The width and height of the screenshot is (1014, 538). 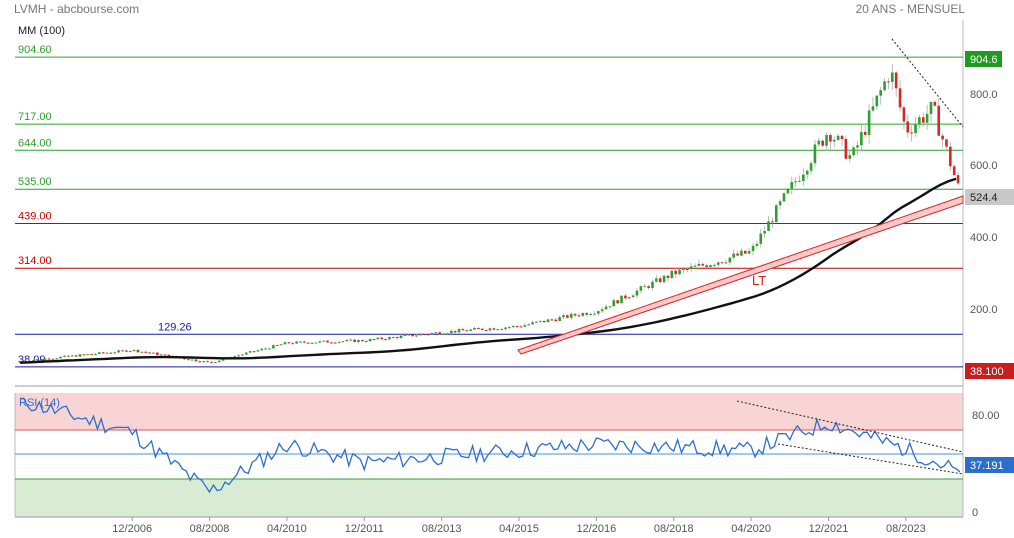 What do you see at coordinates (519, 529) in the screenshot?
I see `x-tick-label: 04/2015` at bounding box center [519, 529].